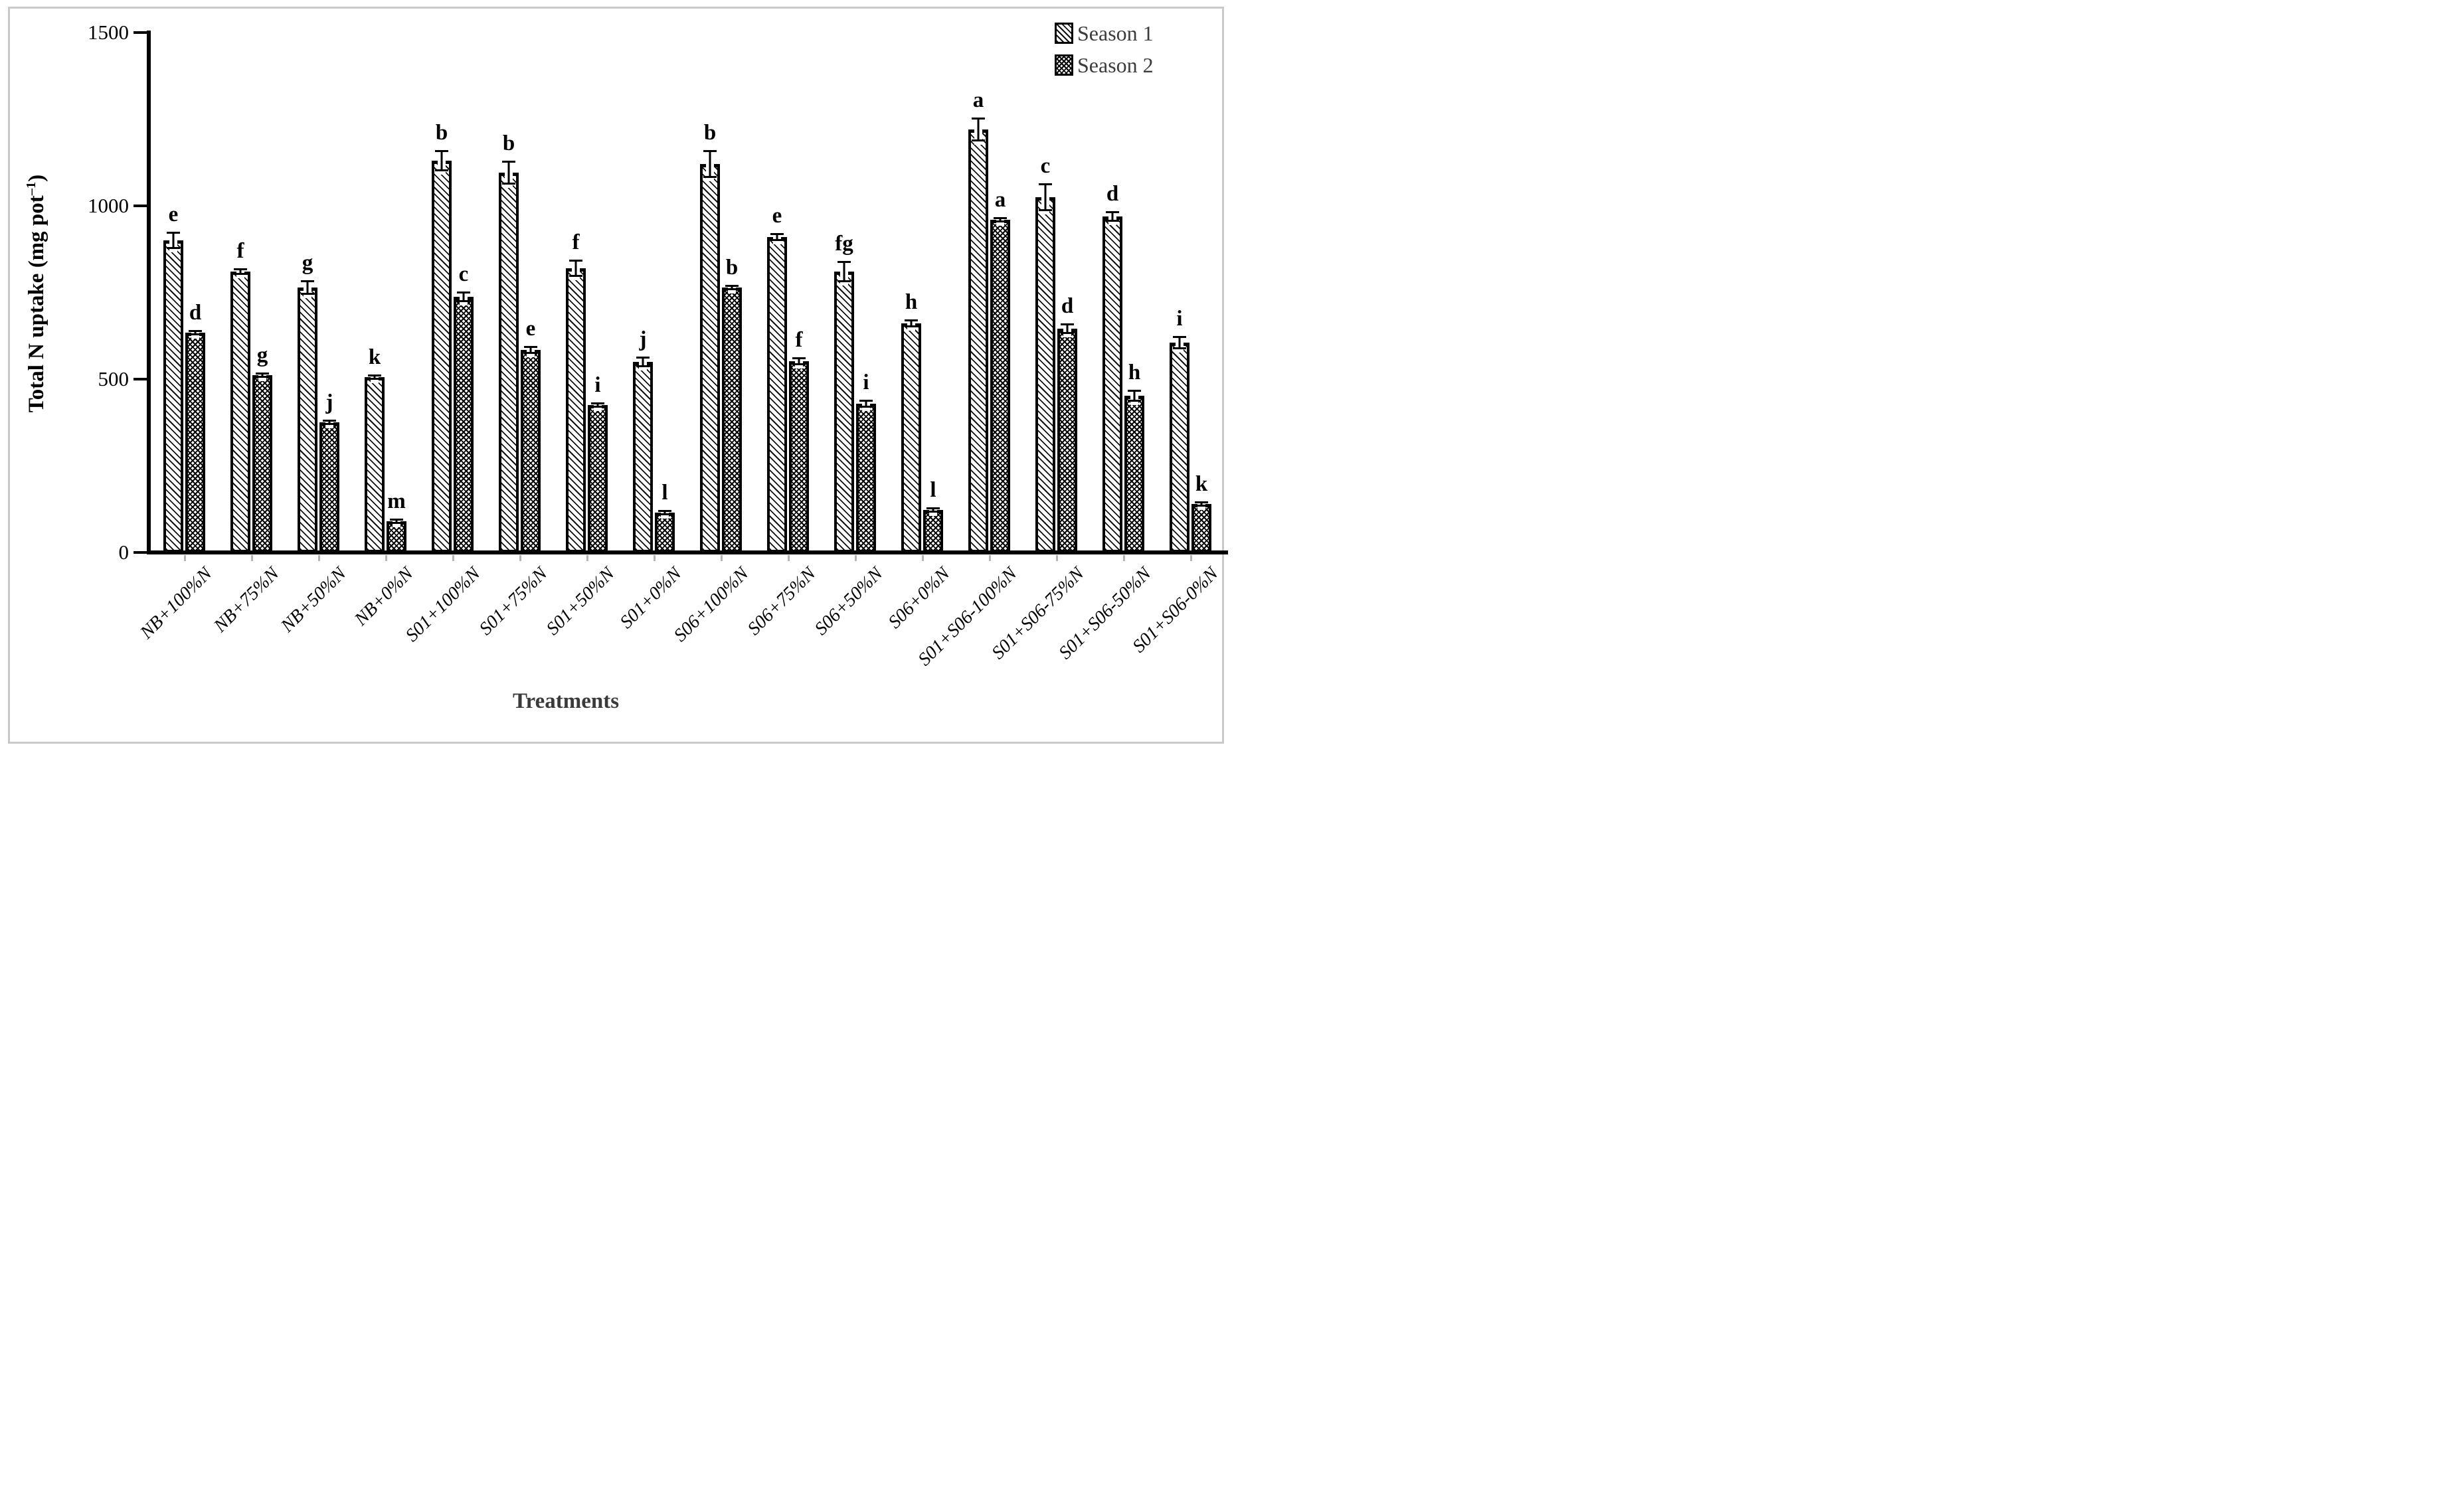 This screenshot has height=1500, width=2464. Describe the element at coordinates (1045, 166) in the screenshot. I see `significance-letter: c` at that location.